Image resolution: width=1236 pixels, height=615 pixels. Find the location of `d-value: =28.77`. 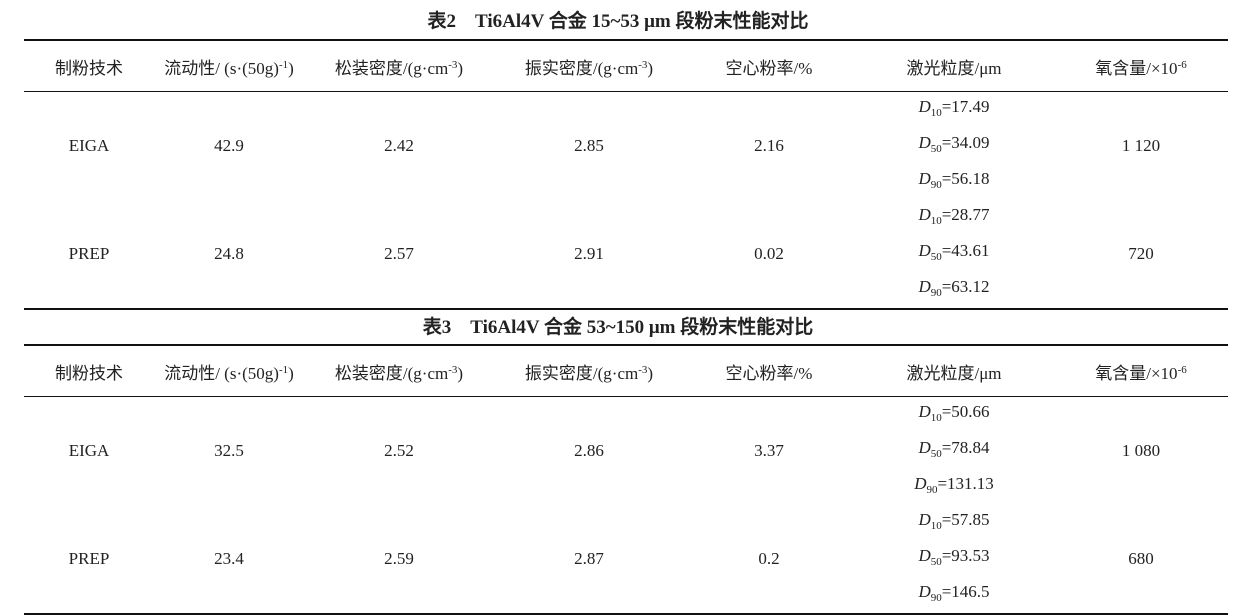

d-value: =28.77 is located at coordinates (965, 214).